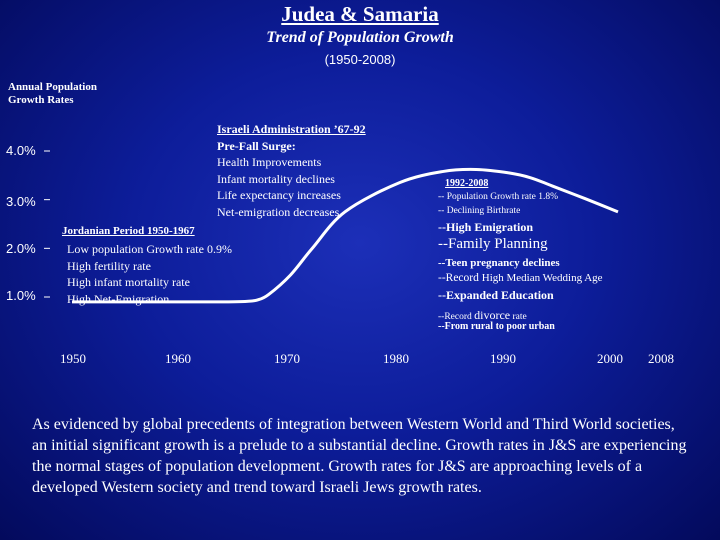 This screenshot has width=720, height=540. What do you see at coordinates (467, 183) in the screenshot?
I see `annotation-recent-heading: 1992-2008` at bounding box center [467, 183].